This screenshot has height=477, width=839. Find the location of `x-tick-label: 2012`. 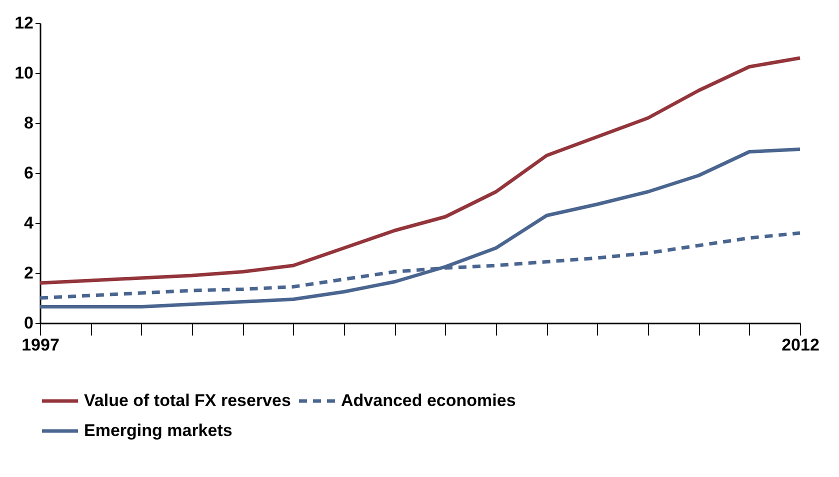

x-tick-label: 2012 is located at coordinates (801, 345).